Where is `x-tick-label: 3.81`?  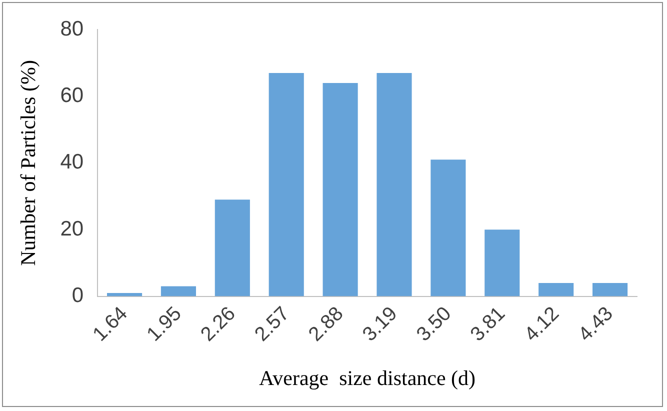
x-tick-label: 3.81 is located at coordinates (488, 324).